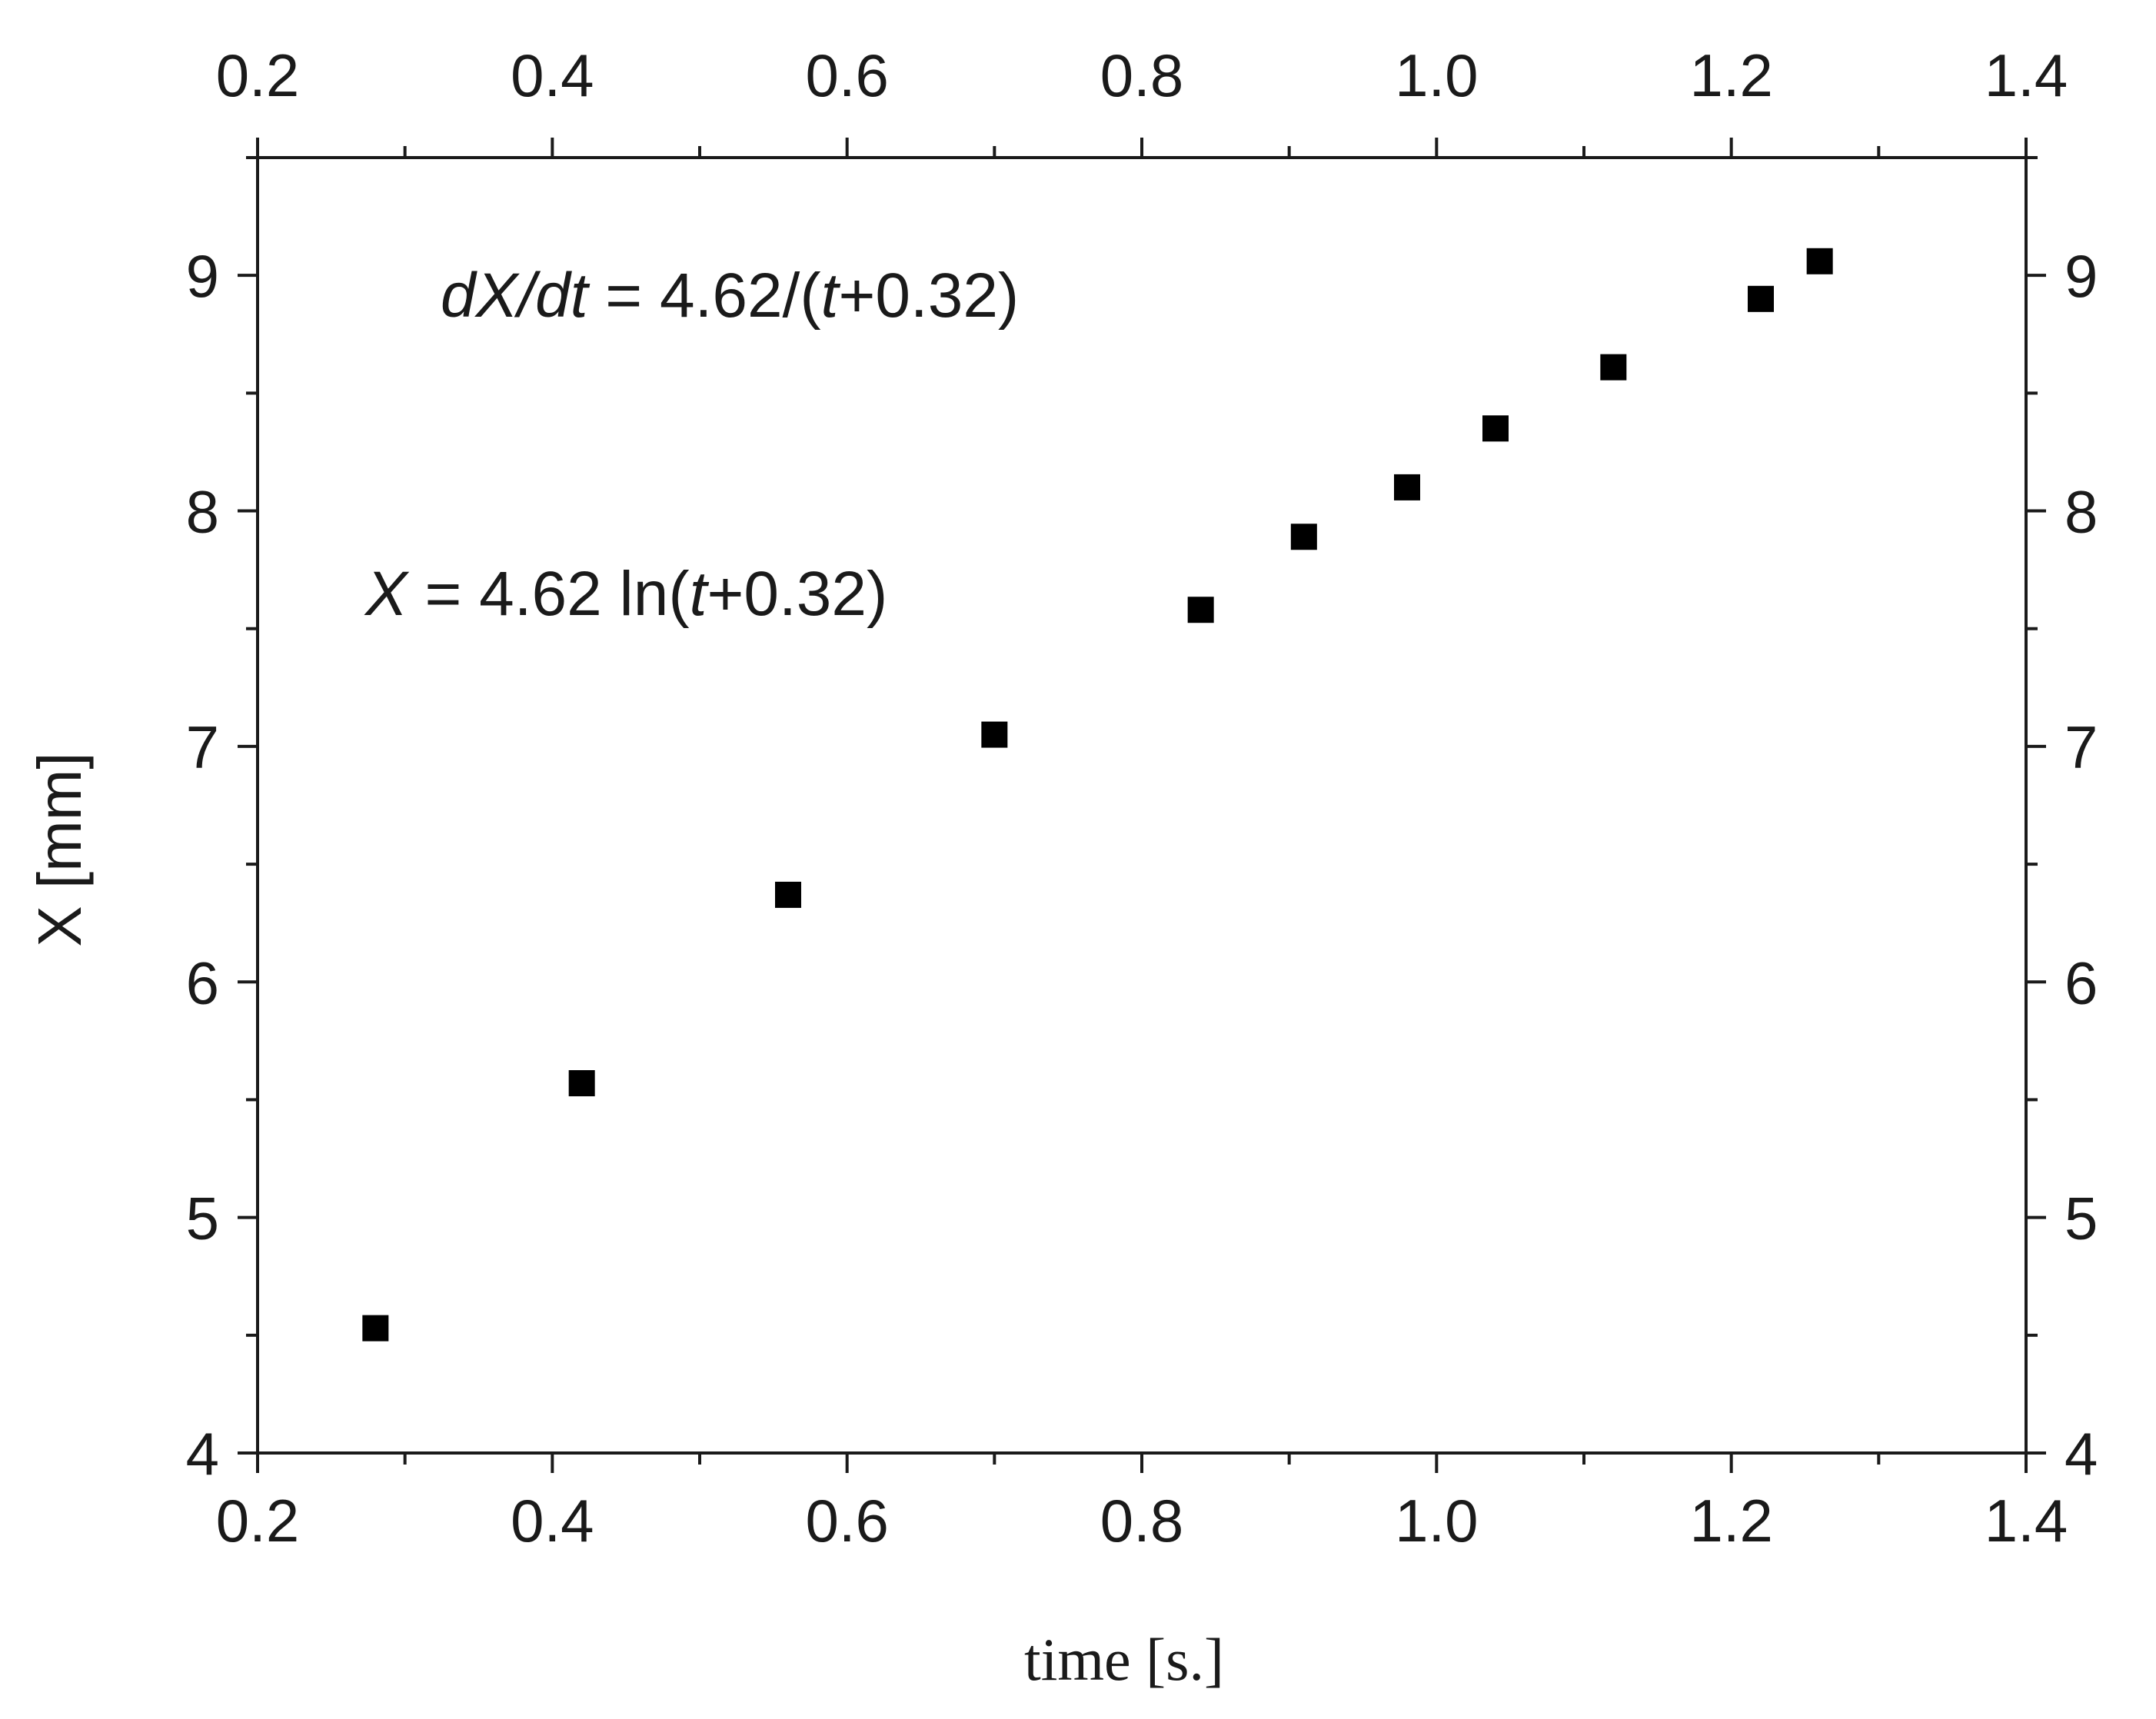 Image resolution: width=2156 pixels, height=1719 pixels. What do you see at coordinates (797, 594) in the screenshot?
I see `function-rest-b: +0.32)` at bounding box center [797, 594].